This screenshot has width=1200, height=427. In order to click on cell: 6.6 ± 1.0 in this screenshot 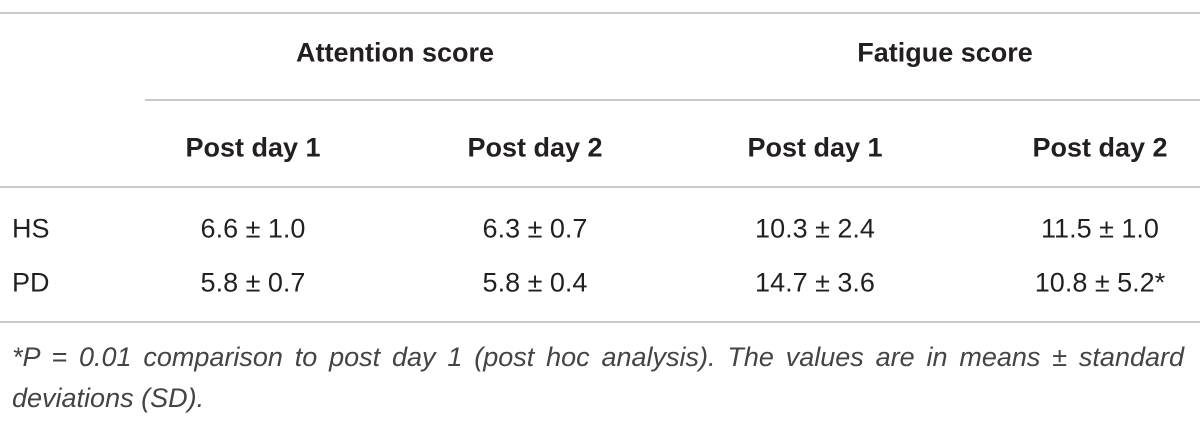, I will do `click(253, 228)`.